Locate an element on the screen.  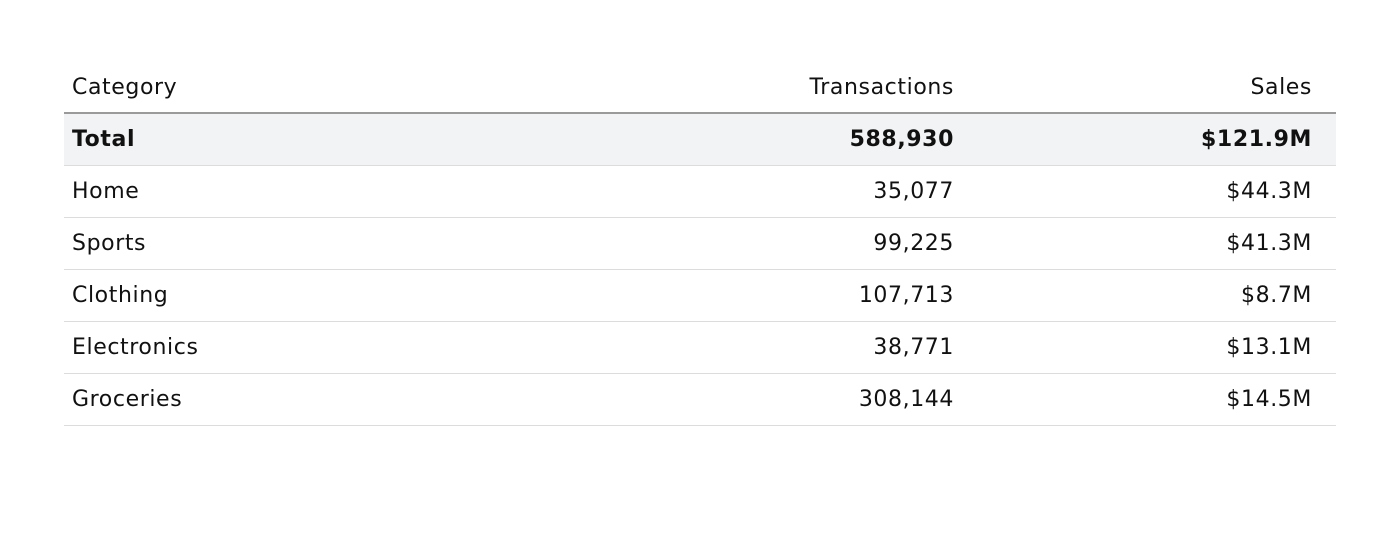
total-label: Total is located at coordinates (344, 139).